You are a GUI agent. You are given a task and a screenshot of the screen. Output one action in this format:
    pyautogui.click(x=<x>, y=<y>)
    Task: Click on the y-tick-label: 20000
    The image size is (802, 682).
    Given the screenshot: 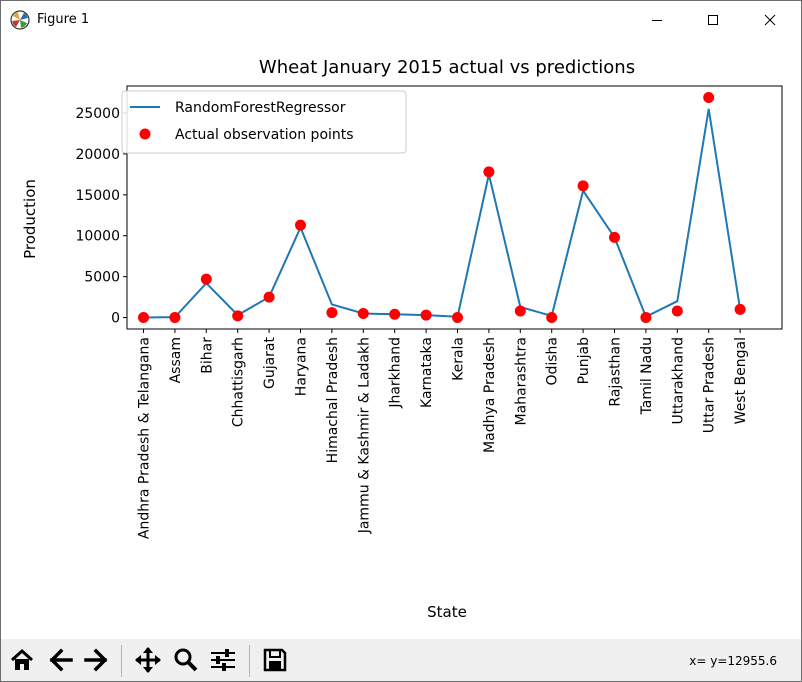 What is the action you would take?
    pyautogui.click(x=97, y=155)
    